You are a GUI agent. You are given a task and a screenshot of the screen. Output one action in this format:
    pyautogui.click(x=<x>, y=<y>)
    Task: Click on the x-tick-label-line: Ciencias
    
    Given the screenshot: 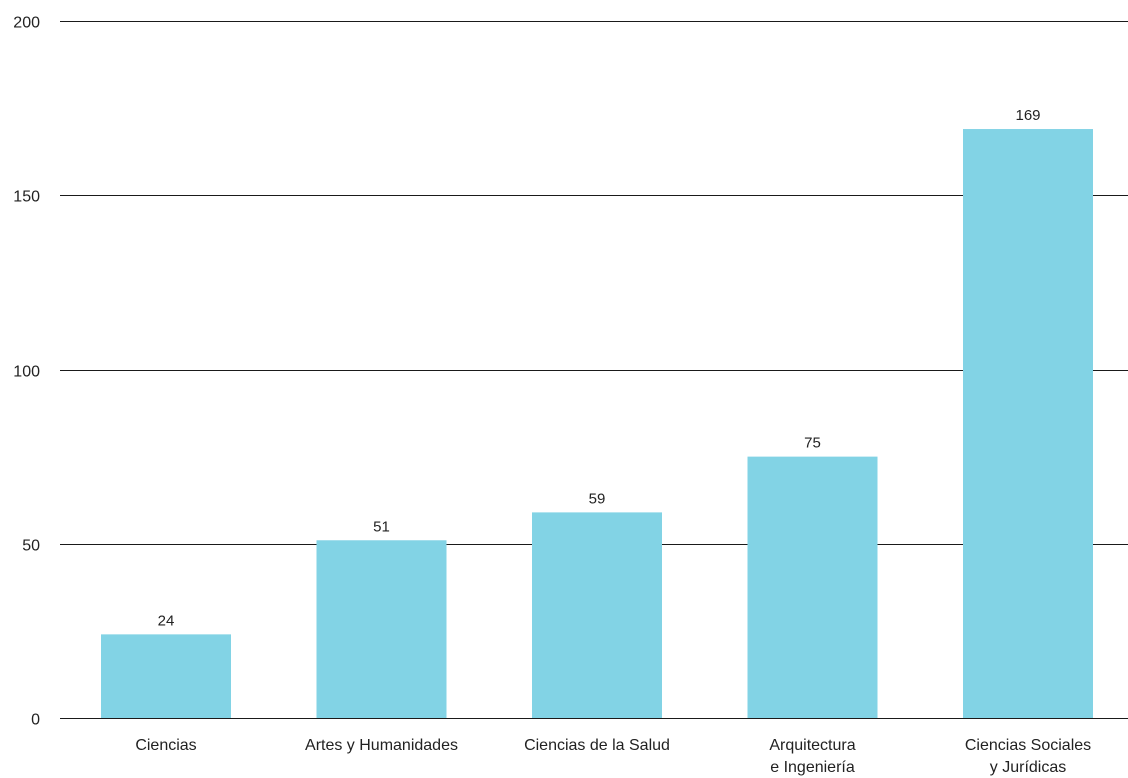 What is the action you would take?
    pyautogui.click(x=165, y=745)
    